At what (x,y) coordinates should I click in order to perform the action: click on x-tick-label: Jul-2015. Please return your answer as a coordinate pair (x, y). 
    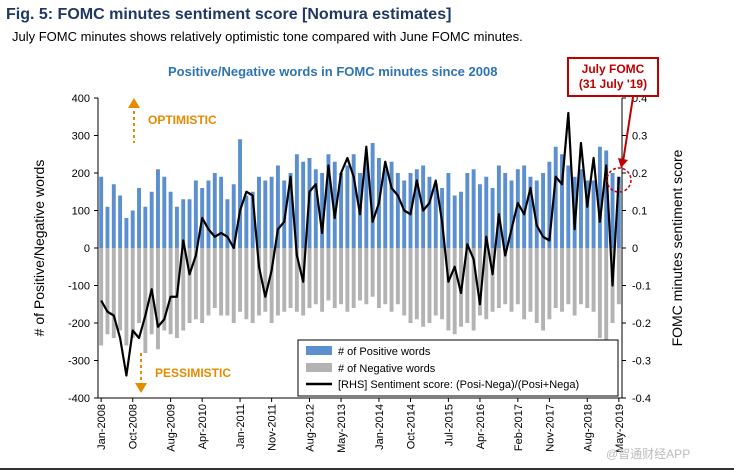
    Looking at the image, I should click on (449, 425).